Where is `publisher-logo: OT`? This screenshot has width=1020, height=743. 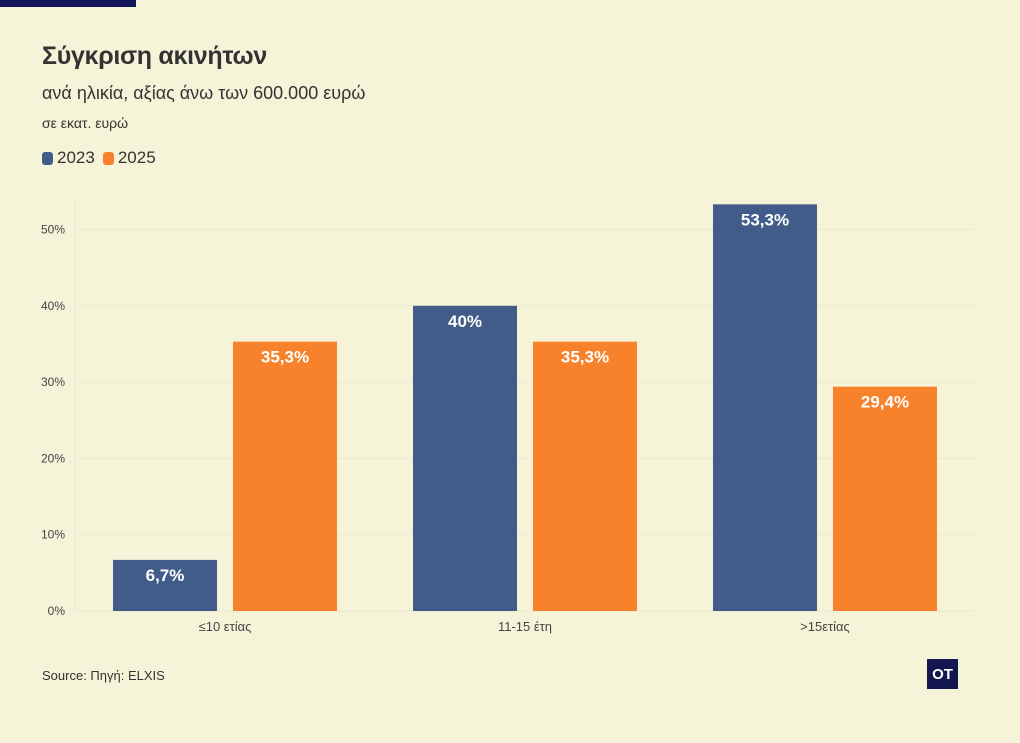 publisher-logo: OT is located at coordinates (942, 674).